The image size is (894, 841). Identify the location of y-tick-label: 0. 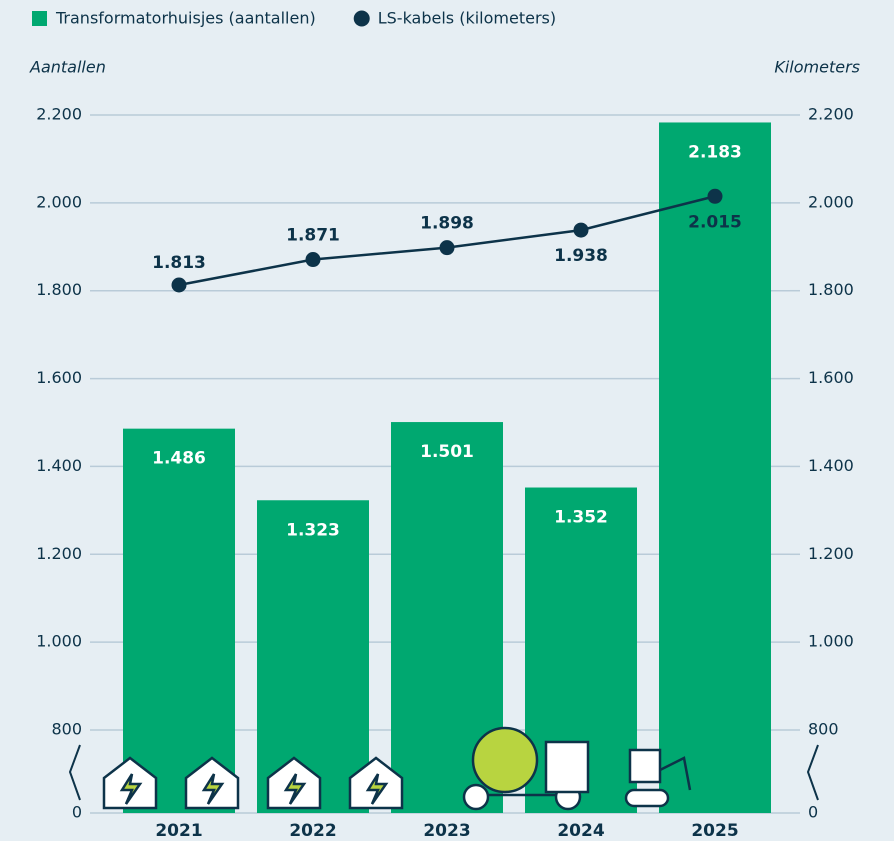
(77, 812).